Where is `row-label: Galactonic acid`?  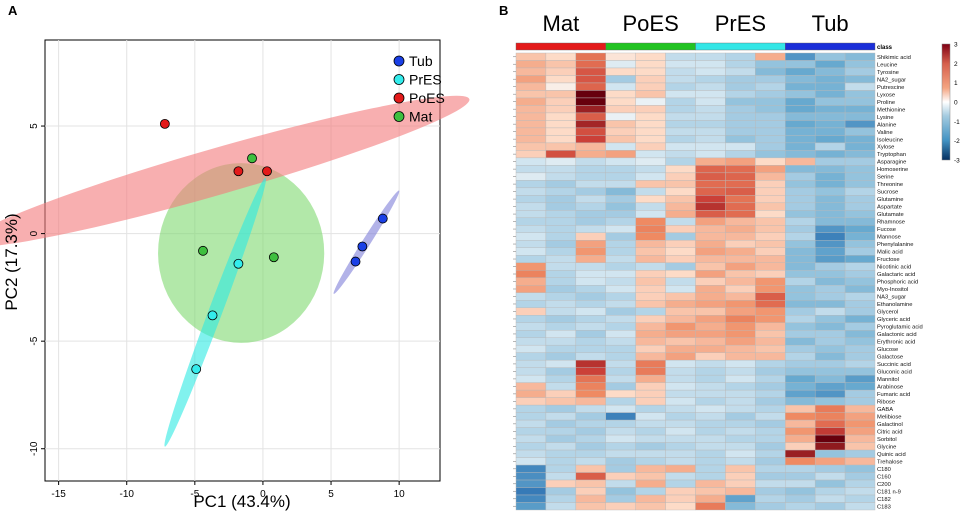
row-label: Galactonic acid is located at coordinates (897, 335).